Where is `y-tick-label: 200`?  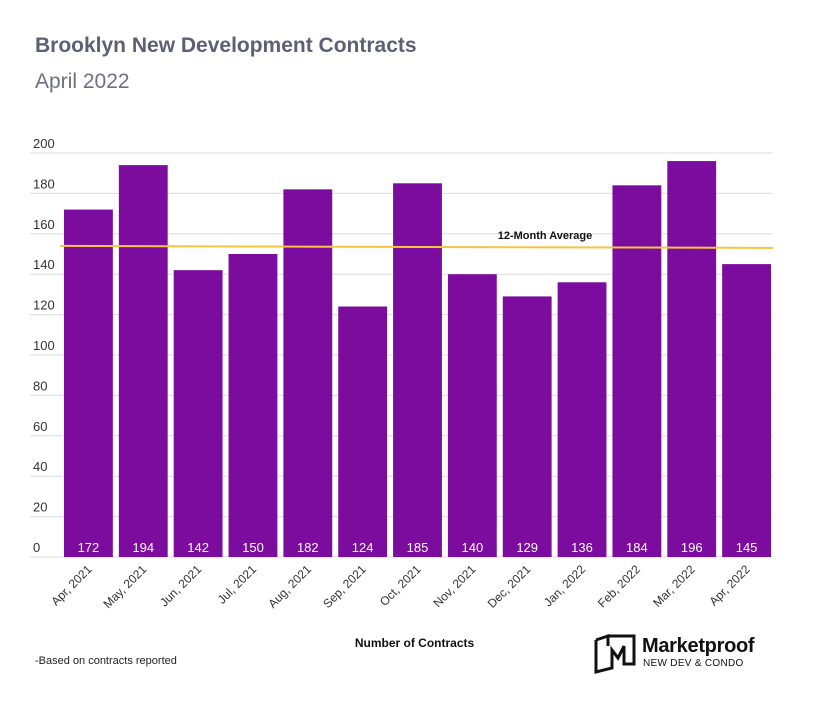 y-tick-label: 200 is located at coordinates (44, 143).